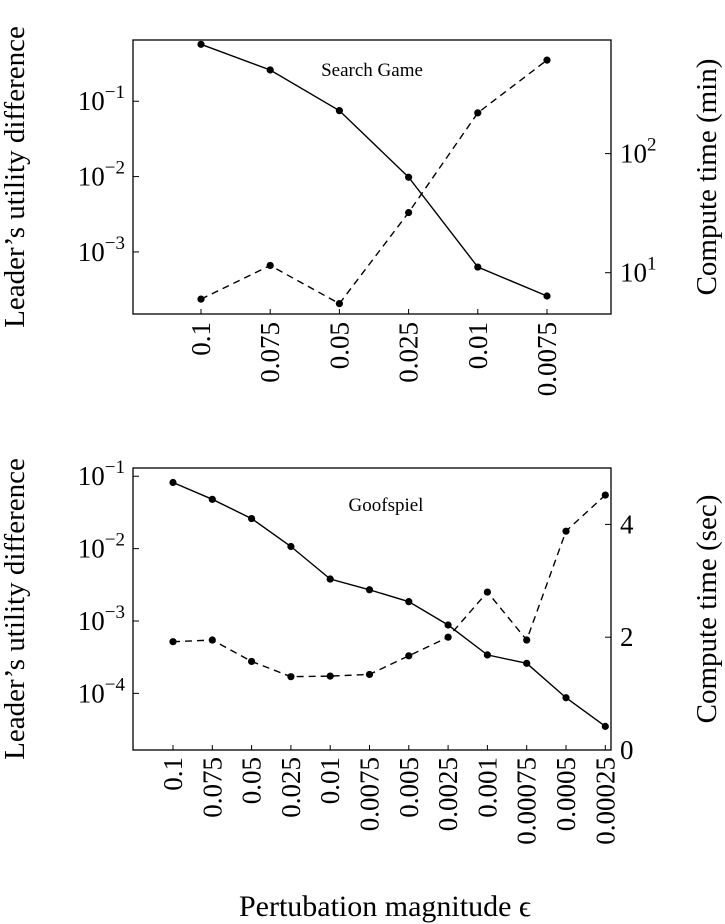 This screenshot has width=725, height=924. What do you see at coordinates (448, 794) in the screenshot?
I see `x-tick-label: 0.0025` at bounding box center [448, 794].